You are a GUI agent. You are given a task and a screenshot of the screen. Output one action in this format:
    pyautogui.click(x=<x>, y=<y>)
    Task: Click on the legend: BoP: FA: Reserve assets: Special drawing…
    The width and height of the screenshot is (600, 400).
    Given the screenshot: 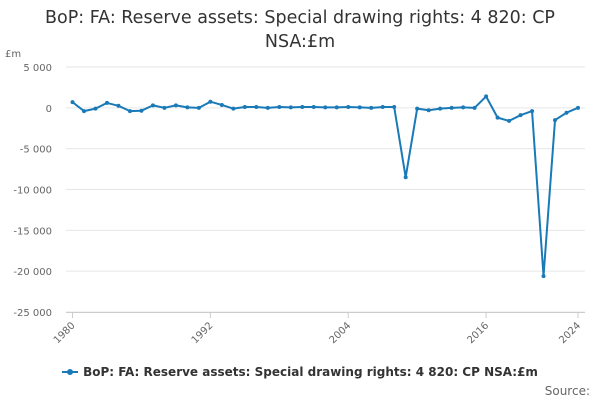 What is the action you would take?
    pyautogui.click(x=300, y=372)
    